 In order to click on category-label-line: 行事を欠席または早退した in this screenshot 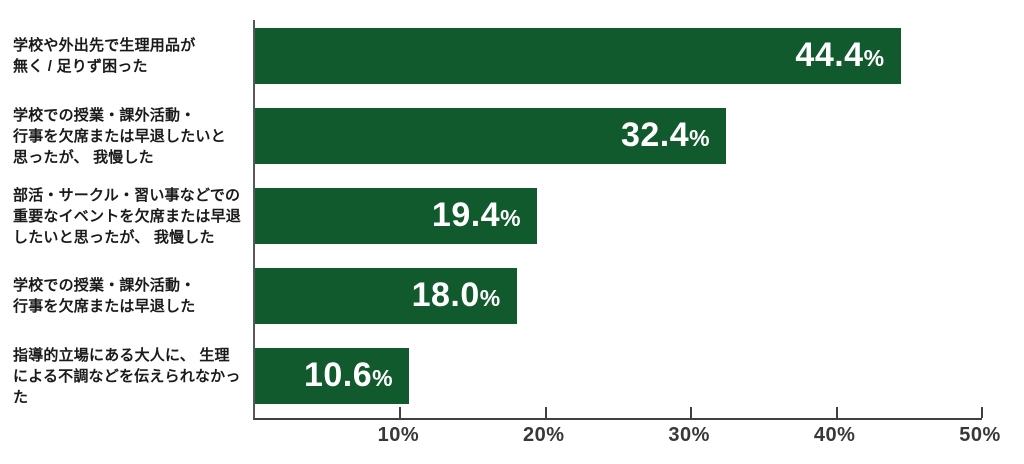, I will do `click(104, 306)`.